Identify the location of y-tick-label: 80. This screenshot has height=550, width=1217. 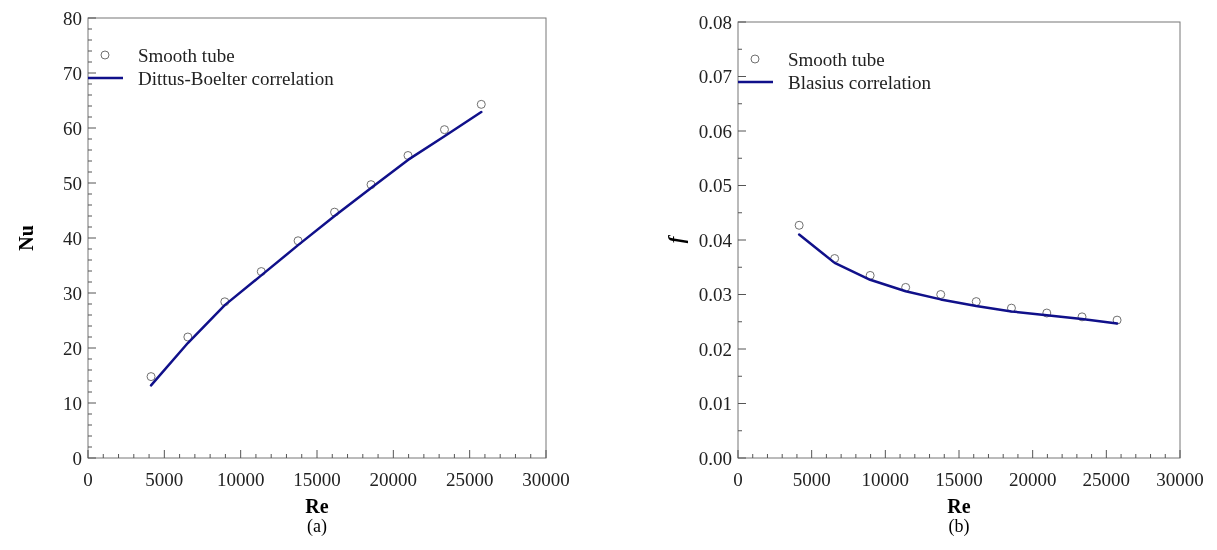
(72, 18).